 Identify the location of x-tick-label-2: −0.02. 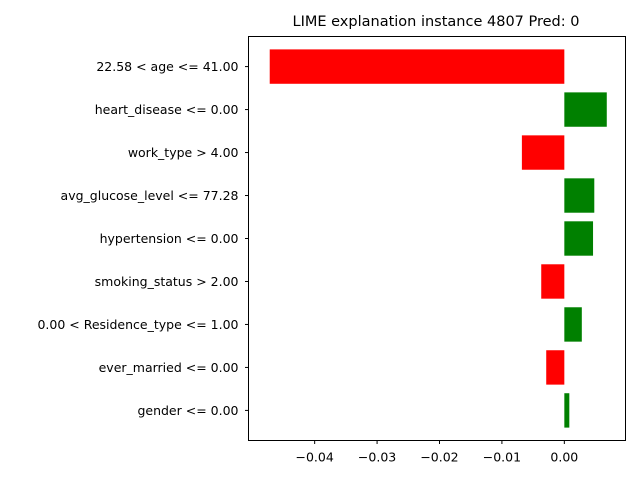
(439, 457).